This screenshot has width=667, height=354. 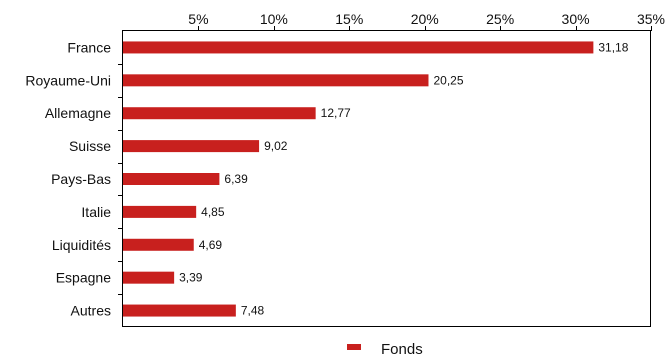 I want to click on bar-royaume-uni, so click(x=276, y=80).